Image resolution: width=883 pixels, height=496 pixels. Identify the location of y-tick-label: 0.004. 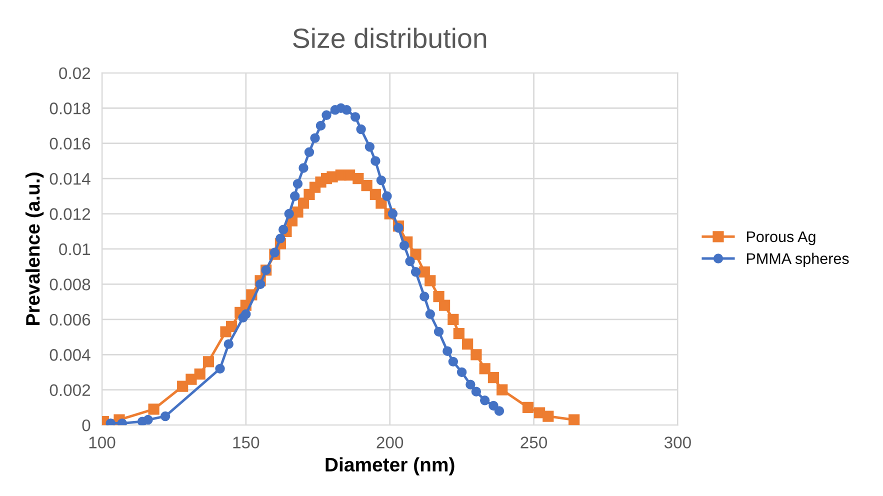
(70, 355).